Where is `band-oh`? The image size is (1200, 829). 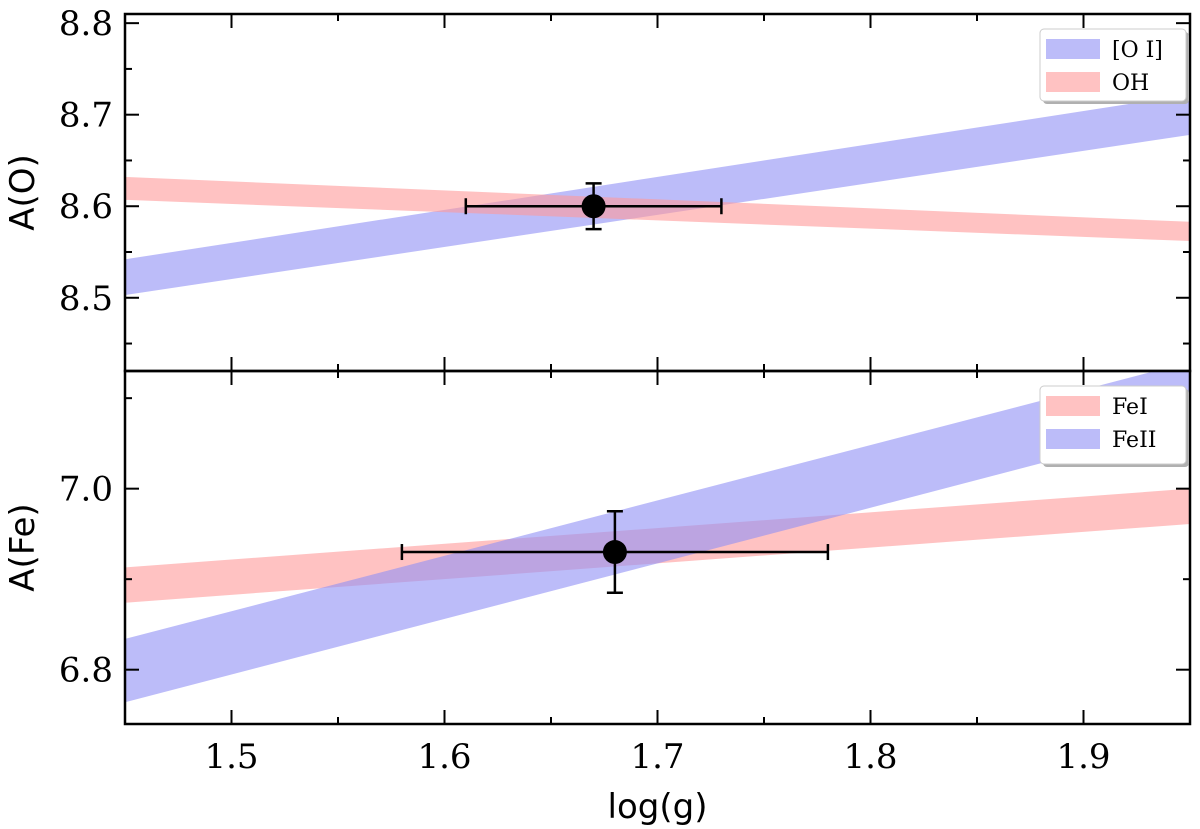 band-oh is located at coordinates (657, 209).